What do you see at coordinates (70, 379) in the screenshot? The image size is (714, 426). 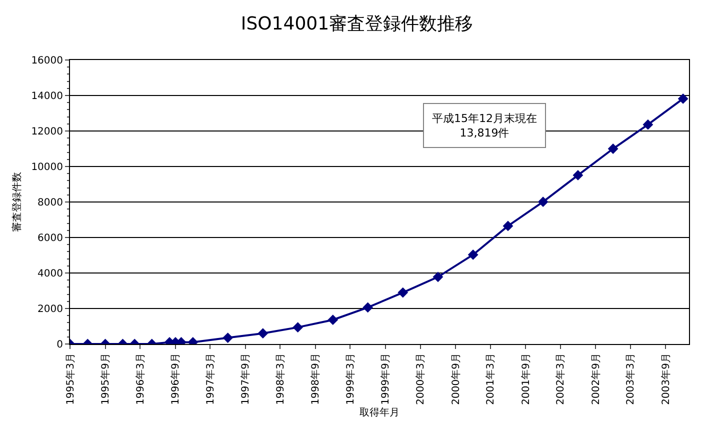 I see `x-tick-label: 1995年3月` at bounding box center [70, 379].